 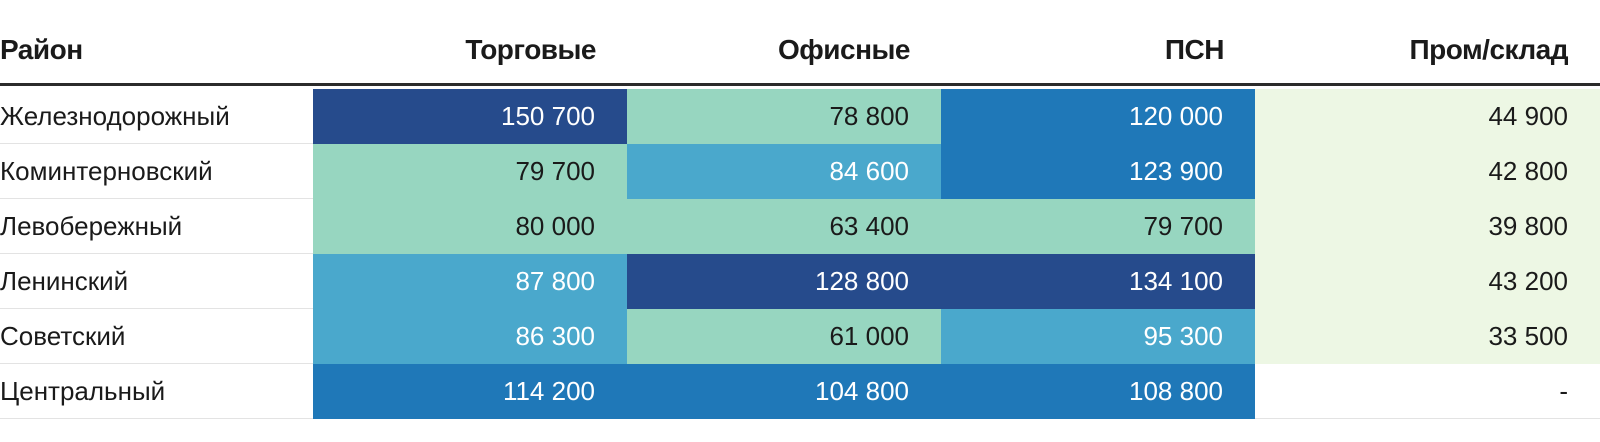 I want to click on cell-psn: 108 800, so click(x=1098, y=391).